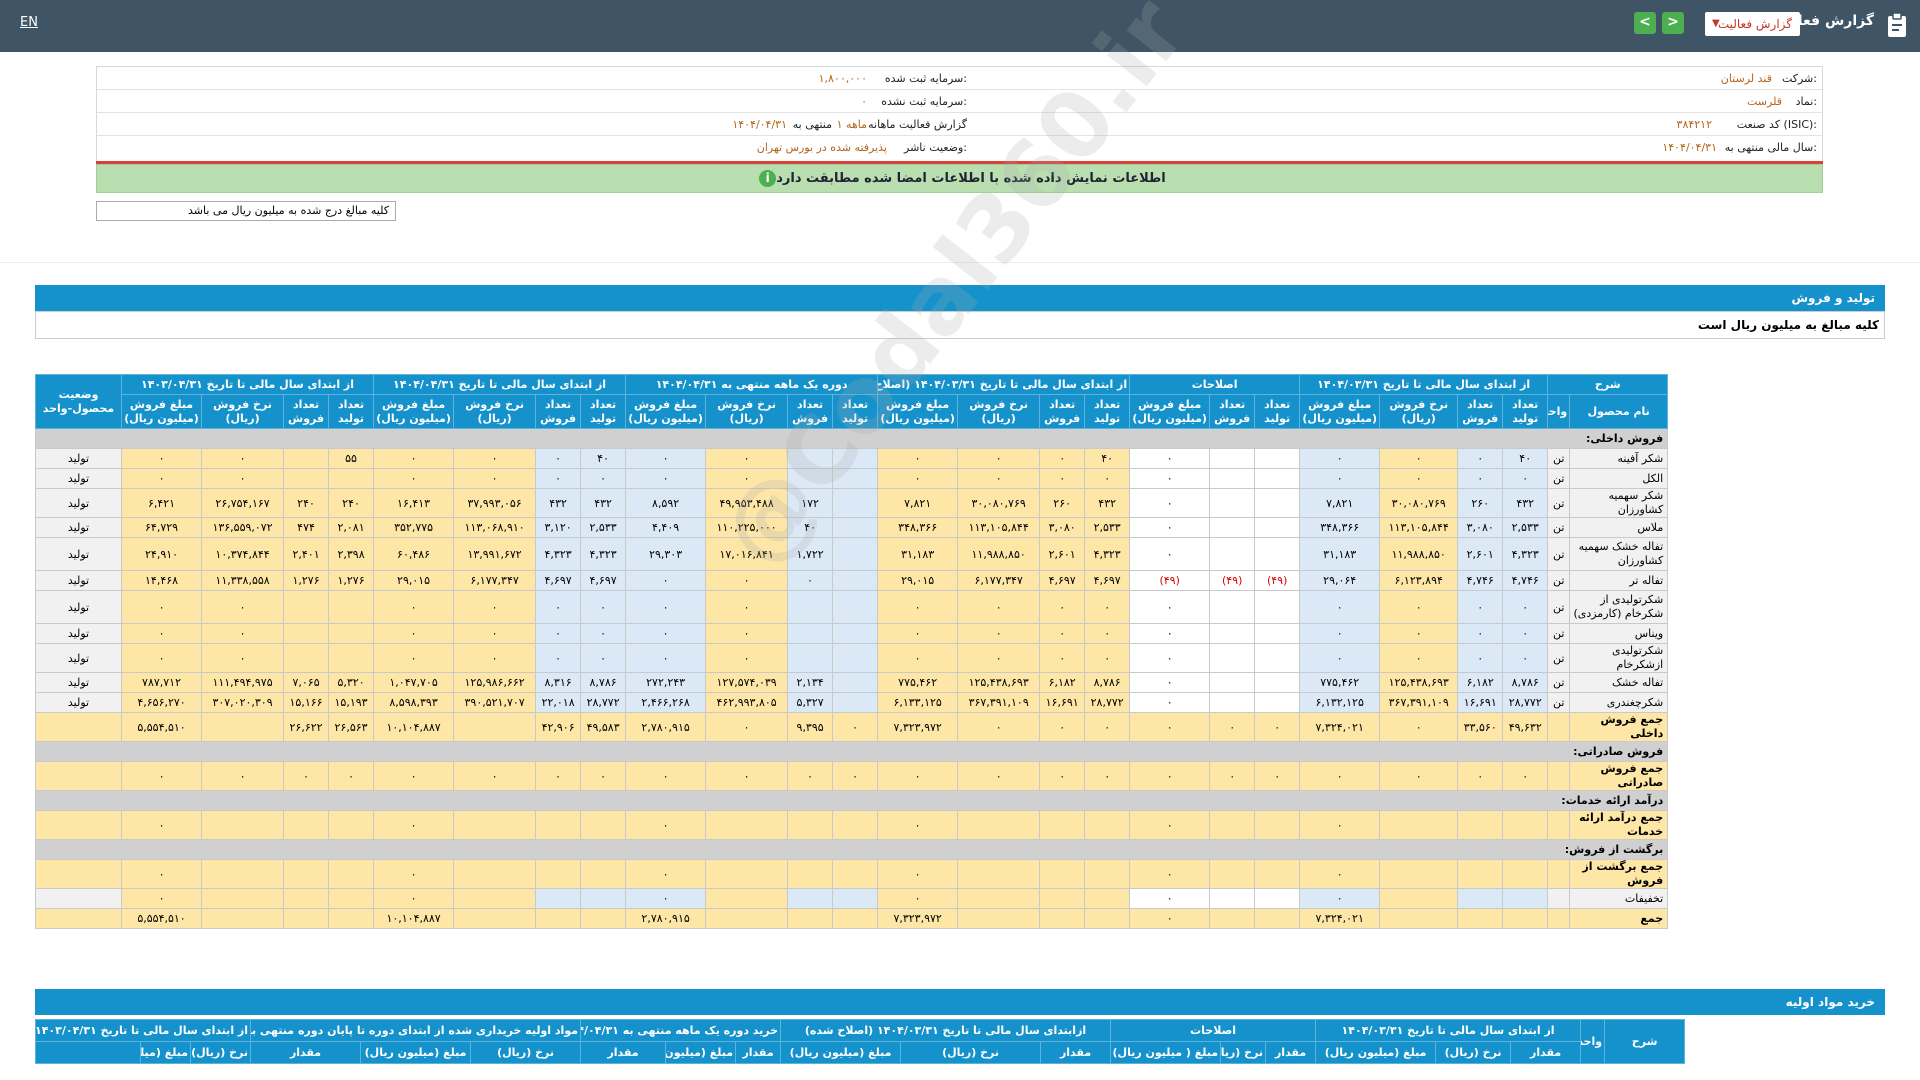 The image size is (1920, 1080). I want to click on symbol-value: قلرست, so click(1764, 101).